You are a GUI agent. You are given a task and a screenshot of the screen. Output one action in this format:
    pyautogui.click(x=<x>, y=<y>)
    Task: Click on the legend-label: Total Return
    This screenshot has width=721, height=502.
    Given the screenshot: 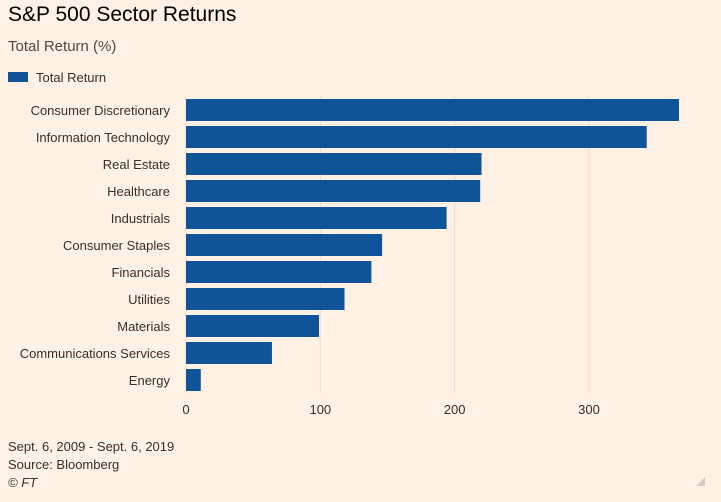 What is the action you would take?
    pyautogui.click(x=71, y=77)
    